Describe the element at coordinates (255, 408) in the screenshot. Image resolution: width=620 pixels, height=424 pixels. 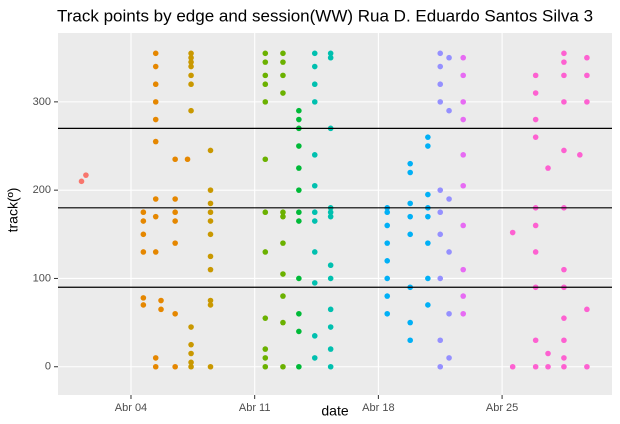
I see `x-tick-label: Abr 11` at that location.